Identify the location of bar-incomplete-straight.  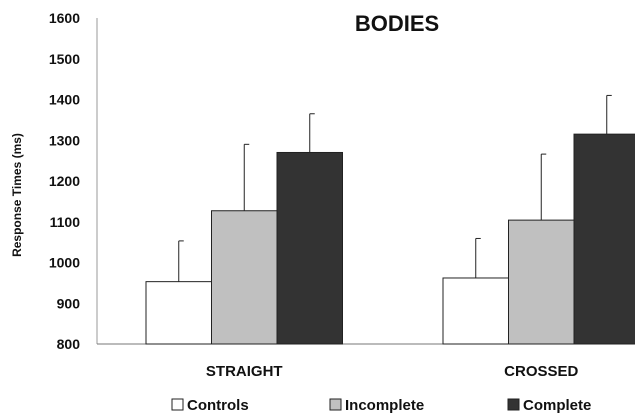
(244, 277).